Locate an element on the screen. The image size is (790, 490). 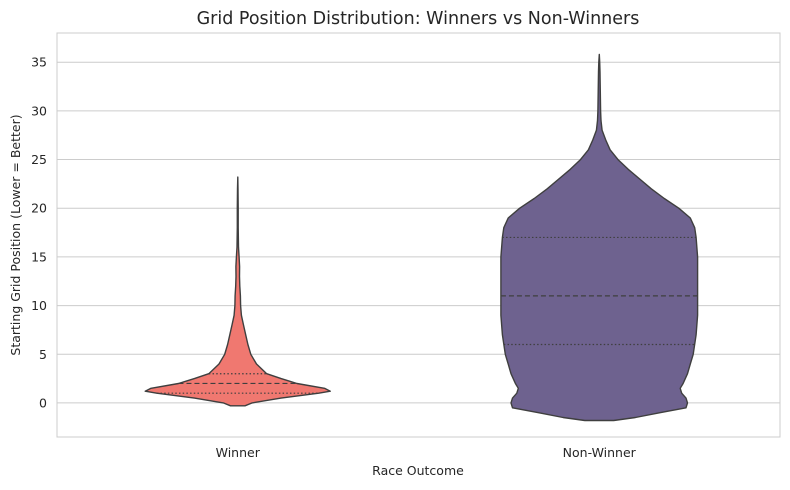
x-tick-labels: Winner Non-Winner is located at coordinates (426, 452).